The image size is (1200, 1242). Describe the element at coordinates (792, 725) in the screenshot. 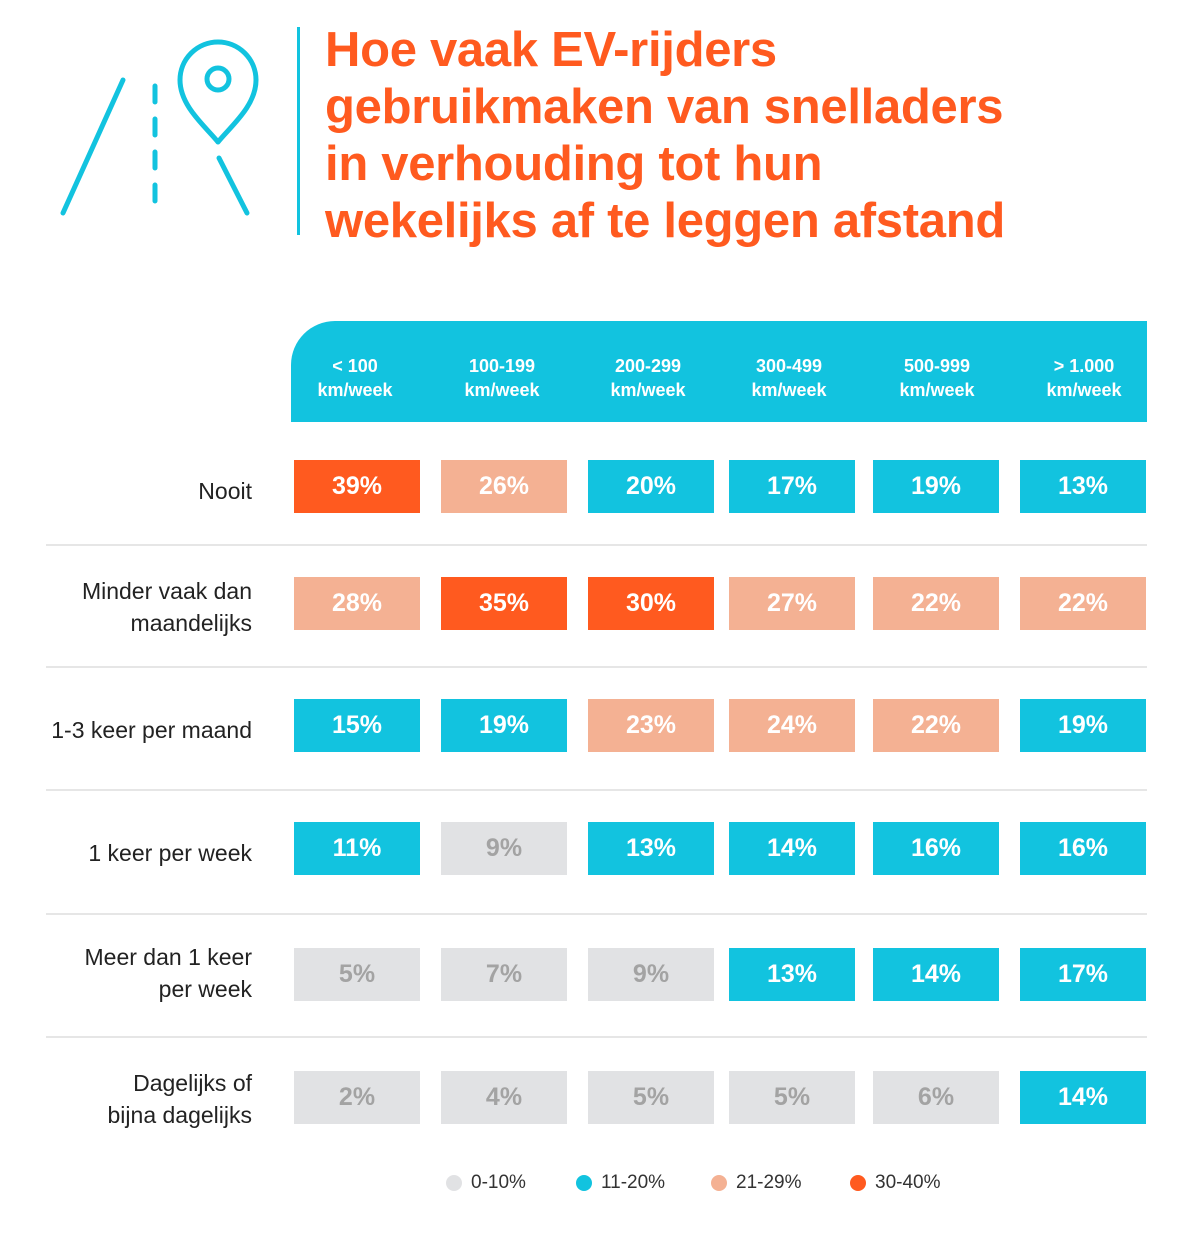

I see `value-cell: 24%` at that location.